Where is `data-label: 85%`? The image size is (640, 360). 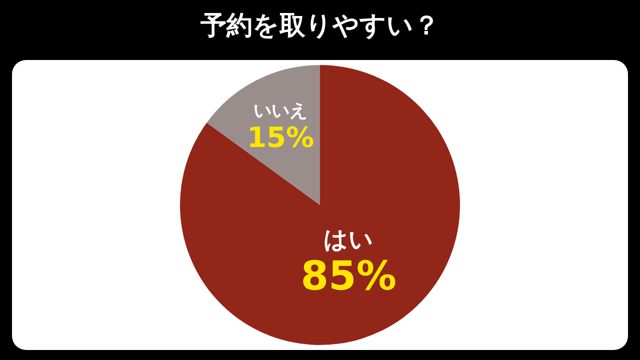 data-label: 85% is located at coordinates (348, 277).